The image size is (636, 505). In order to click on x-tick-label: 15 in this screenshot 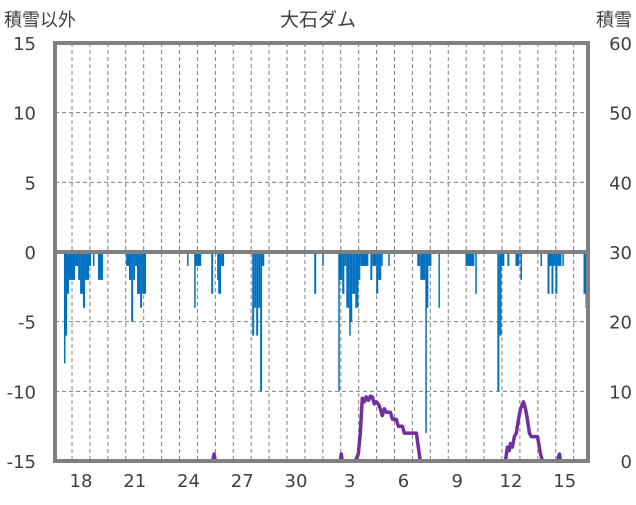, I will do `click(564, 481)`.